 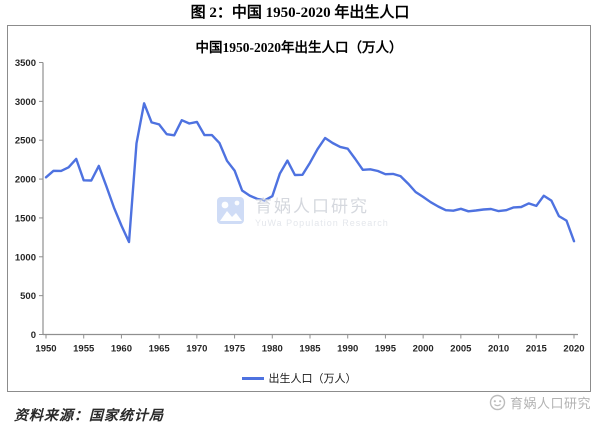 What do you see at coordinates (25, 102) in the screenshot?
I see `y-tick-label: 3000` at bounding box center [25, 102].